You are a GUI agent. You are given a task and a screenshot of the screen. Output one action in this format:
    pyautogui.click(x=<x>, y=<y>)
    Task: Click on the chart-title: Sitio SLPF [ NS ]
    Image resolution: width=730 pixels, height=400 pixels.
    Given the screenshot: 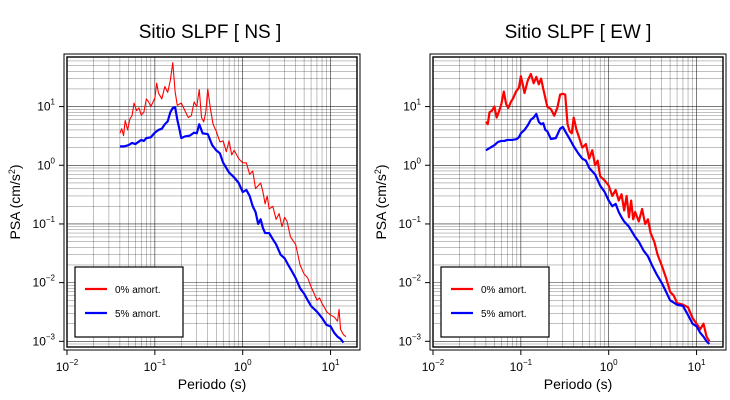 What is the action you would take?
    pyautogui.click(x=210, y=32)
    